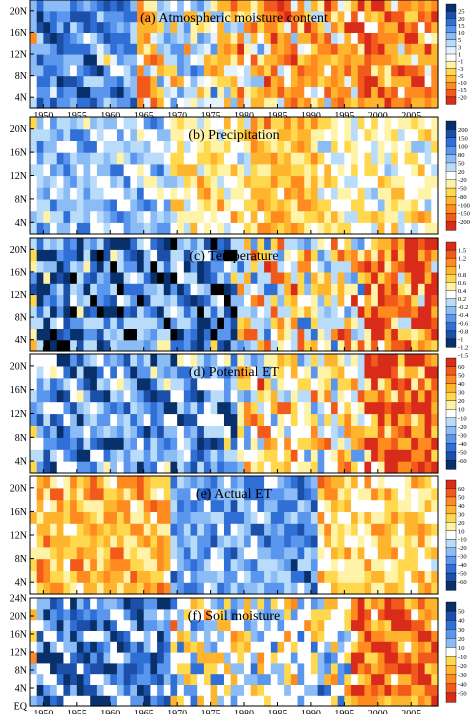 The image size is (474, 719). I want to click on colorbar-label: 50, so click(461, 497).